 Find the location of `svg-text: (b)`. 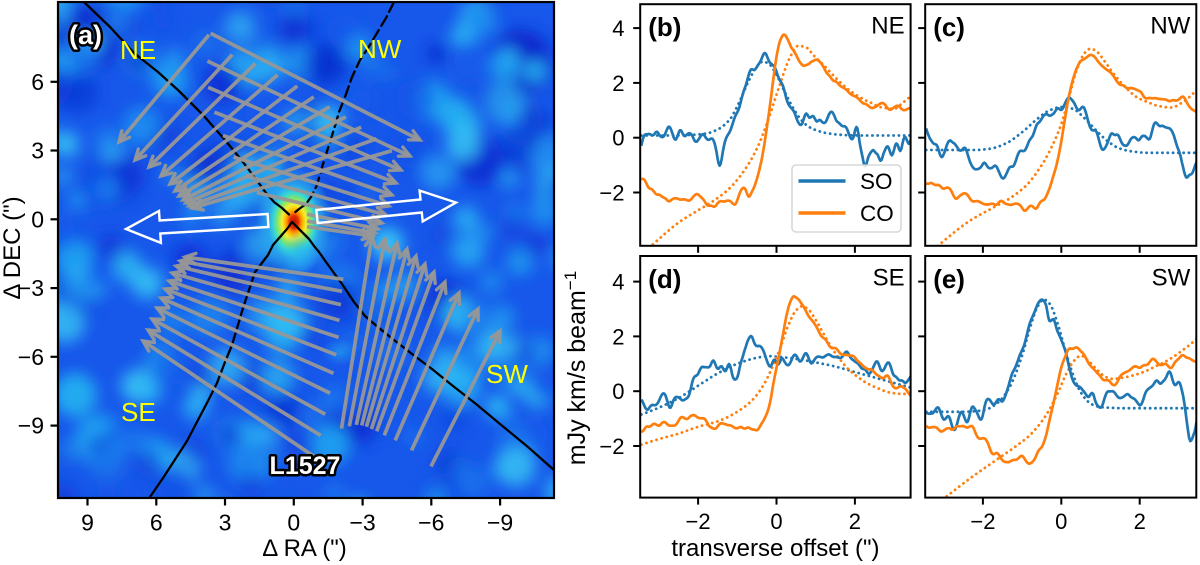

svg-text: (b) is located at coordinates (664, 27).